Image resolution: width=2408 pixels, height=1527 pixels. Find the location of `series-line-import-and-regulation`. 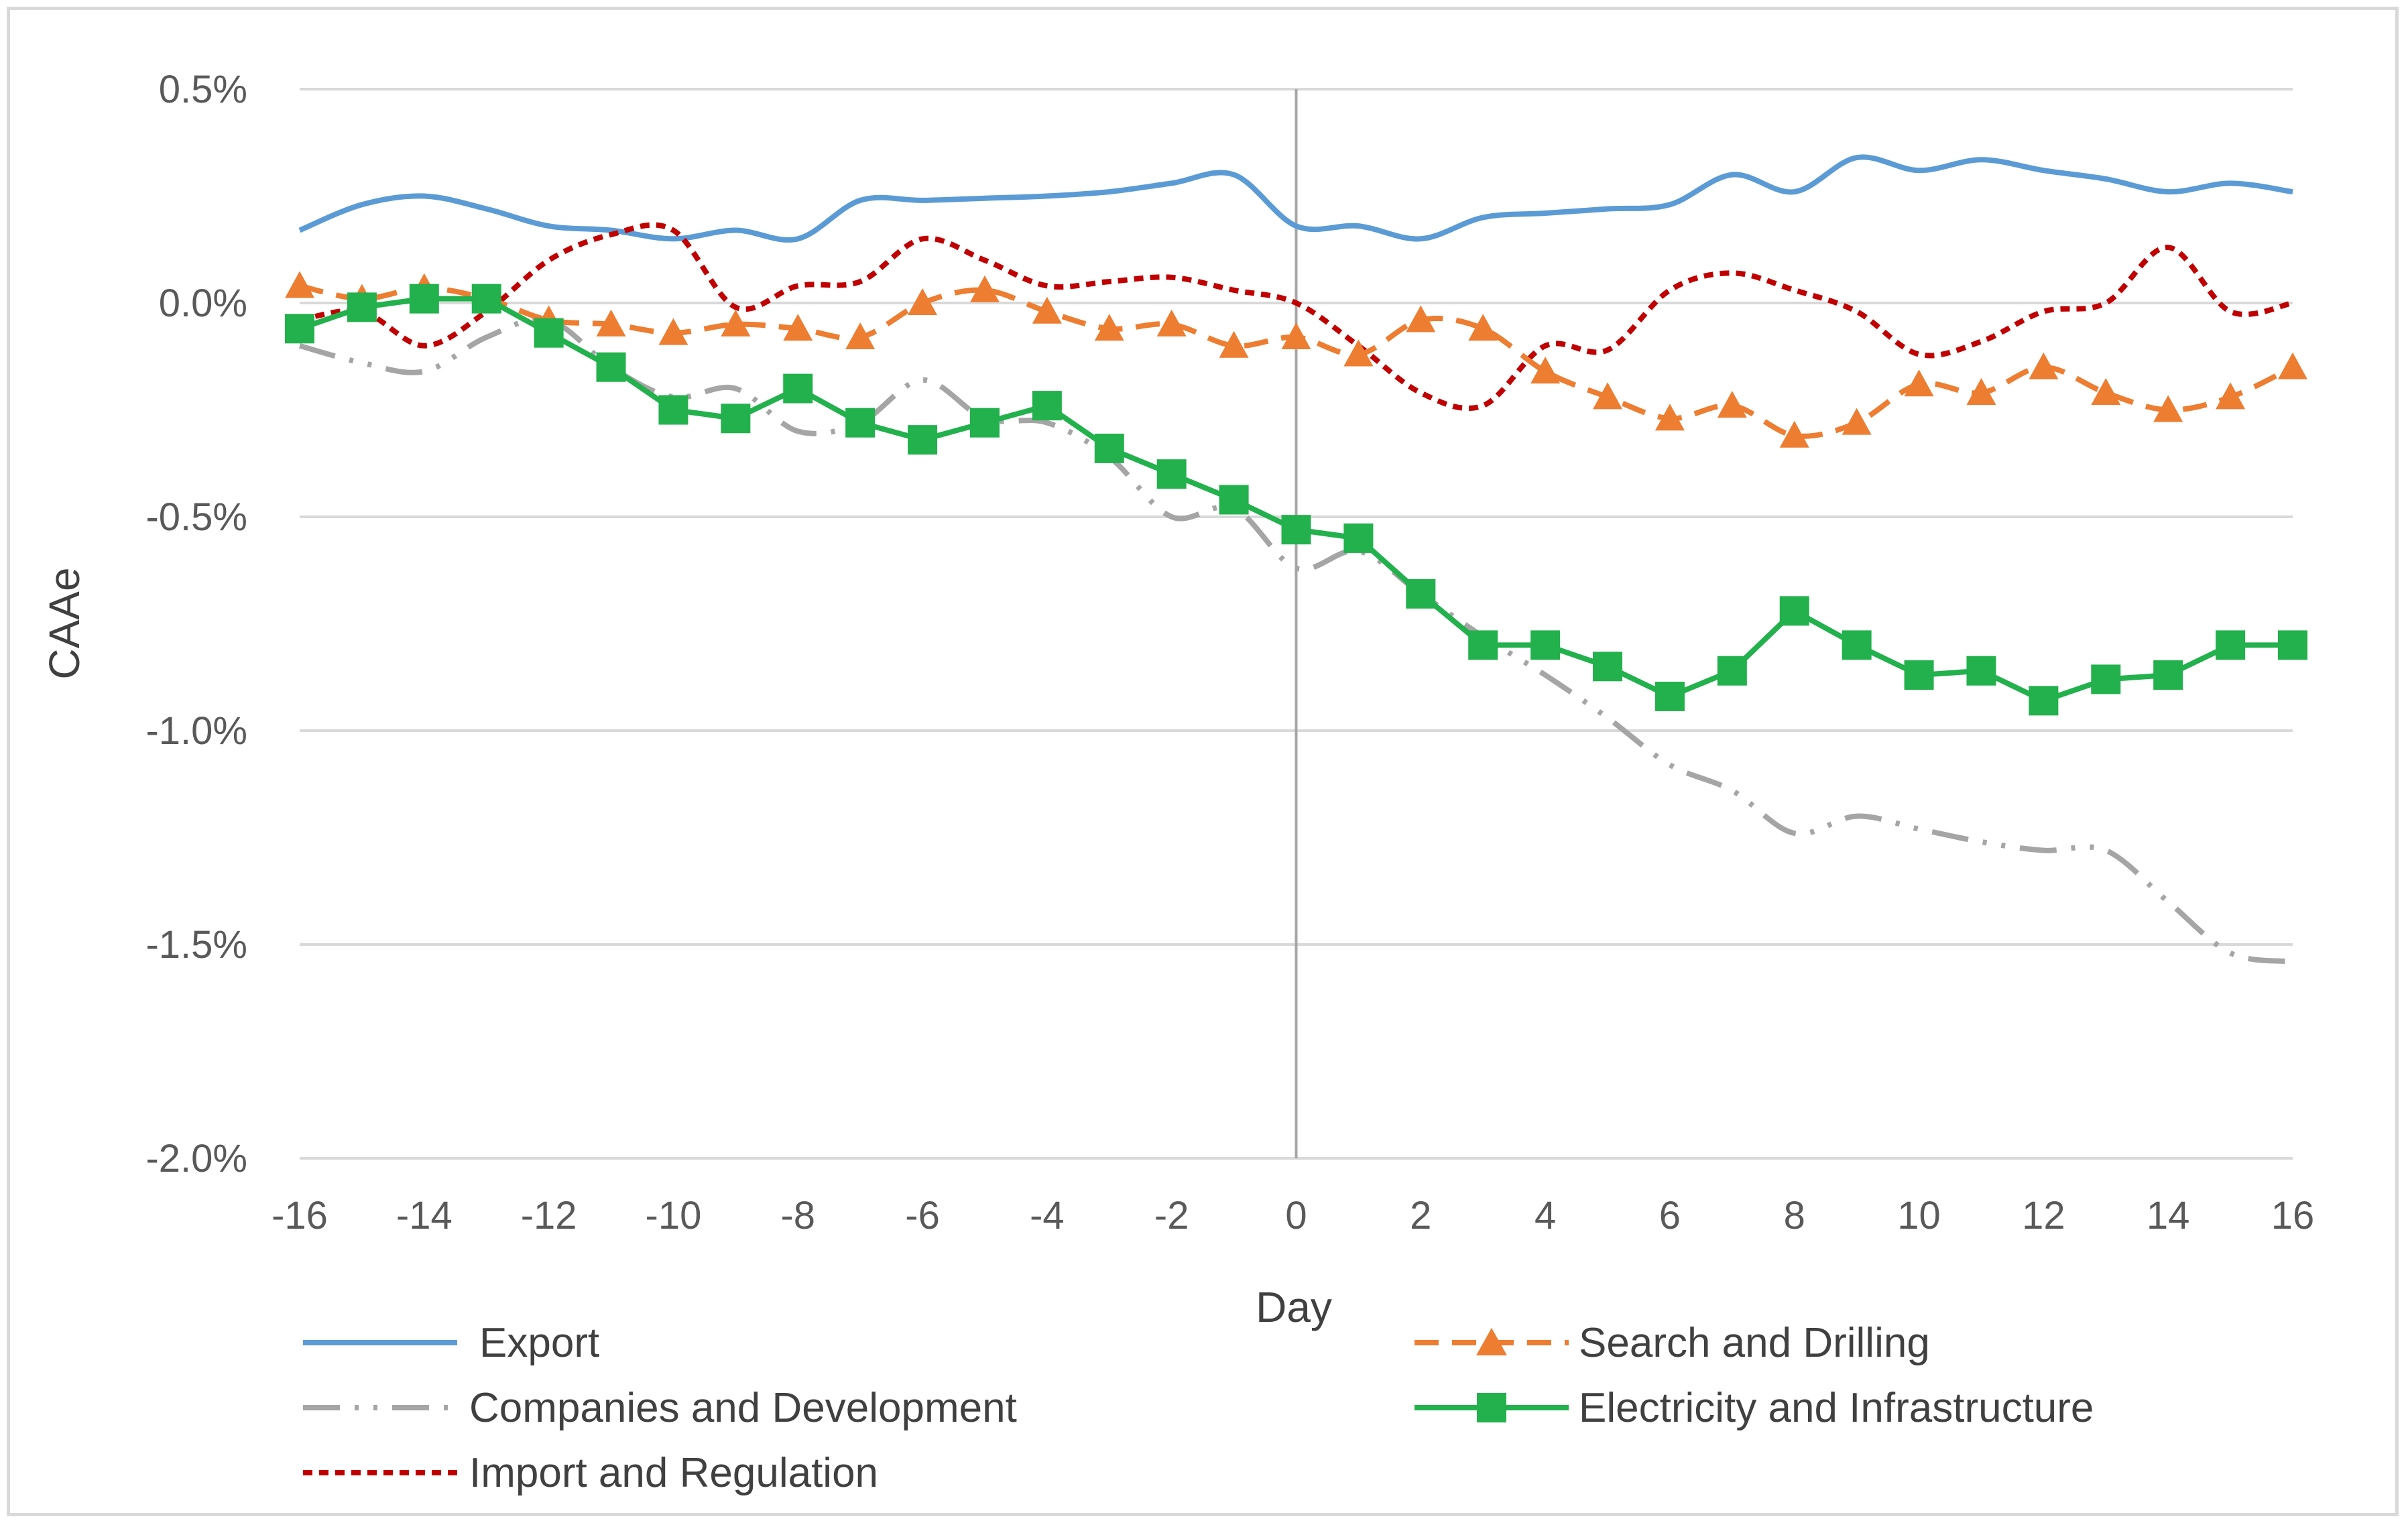

series-line-import-and-regulation is located at coordinates (1296, 317).